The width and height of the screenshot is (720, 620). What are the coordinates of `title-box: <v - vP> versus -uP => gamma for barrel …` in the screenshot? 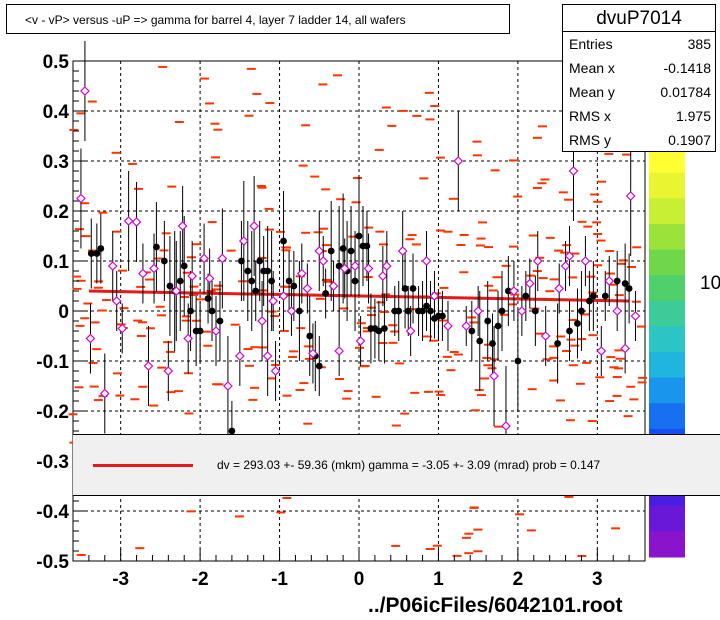 It's located at (258, 19).